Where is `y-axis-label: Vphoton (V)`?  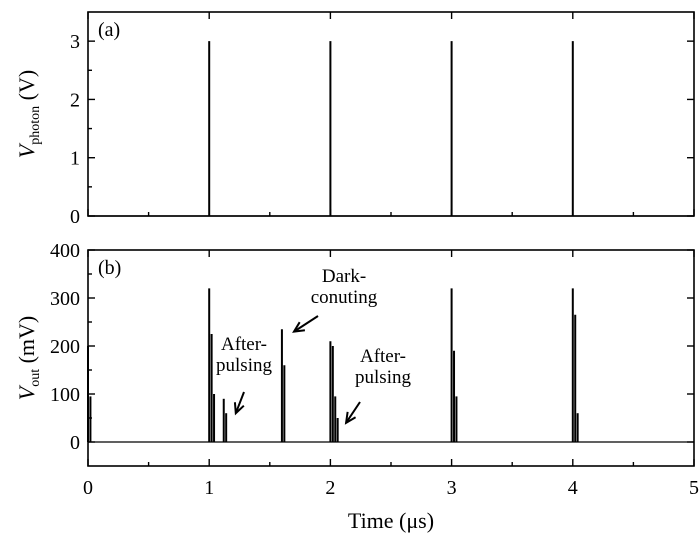
y-axis-label: Vphoton (V) is located at coordinates (28, 114).